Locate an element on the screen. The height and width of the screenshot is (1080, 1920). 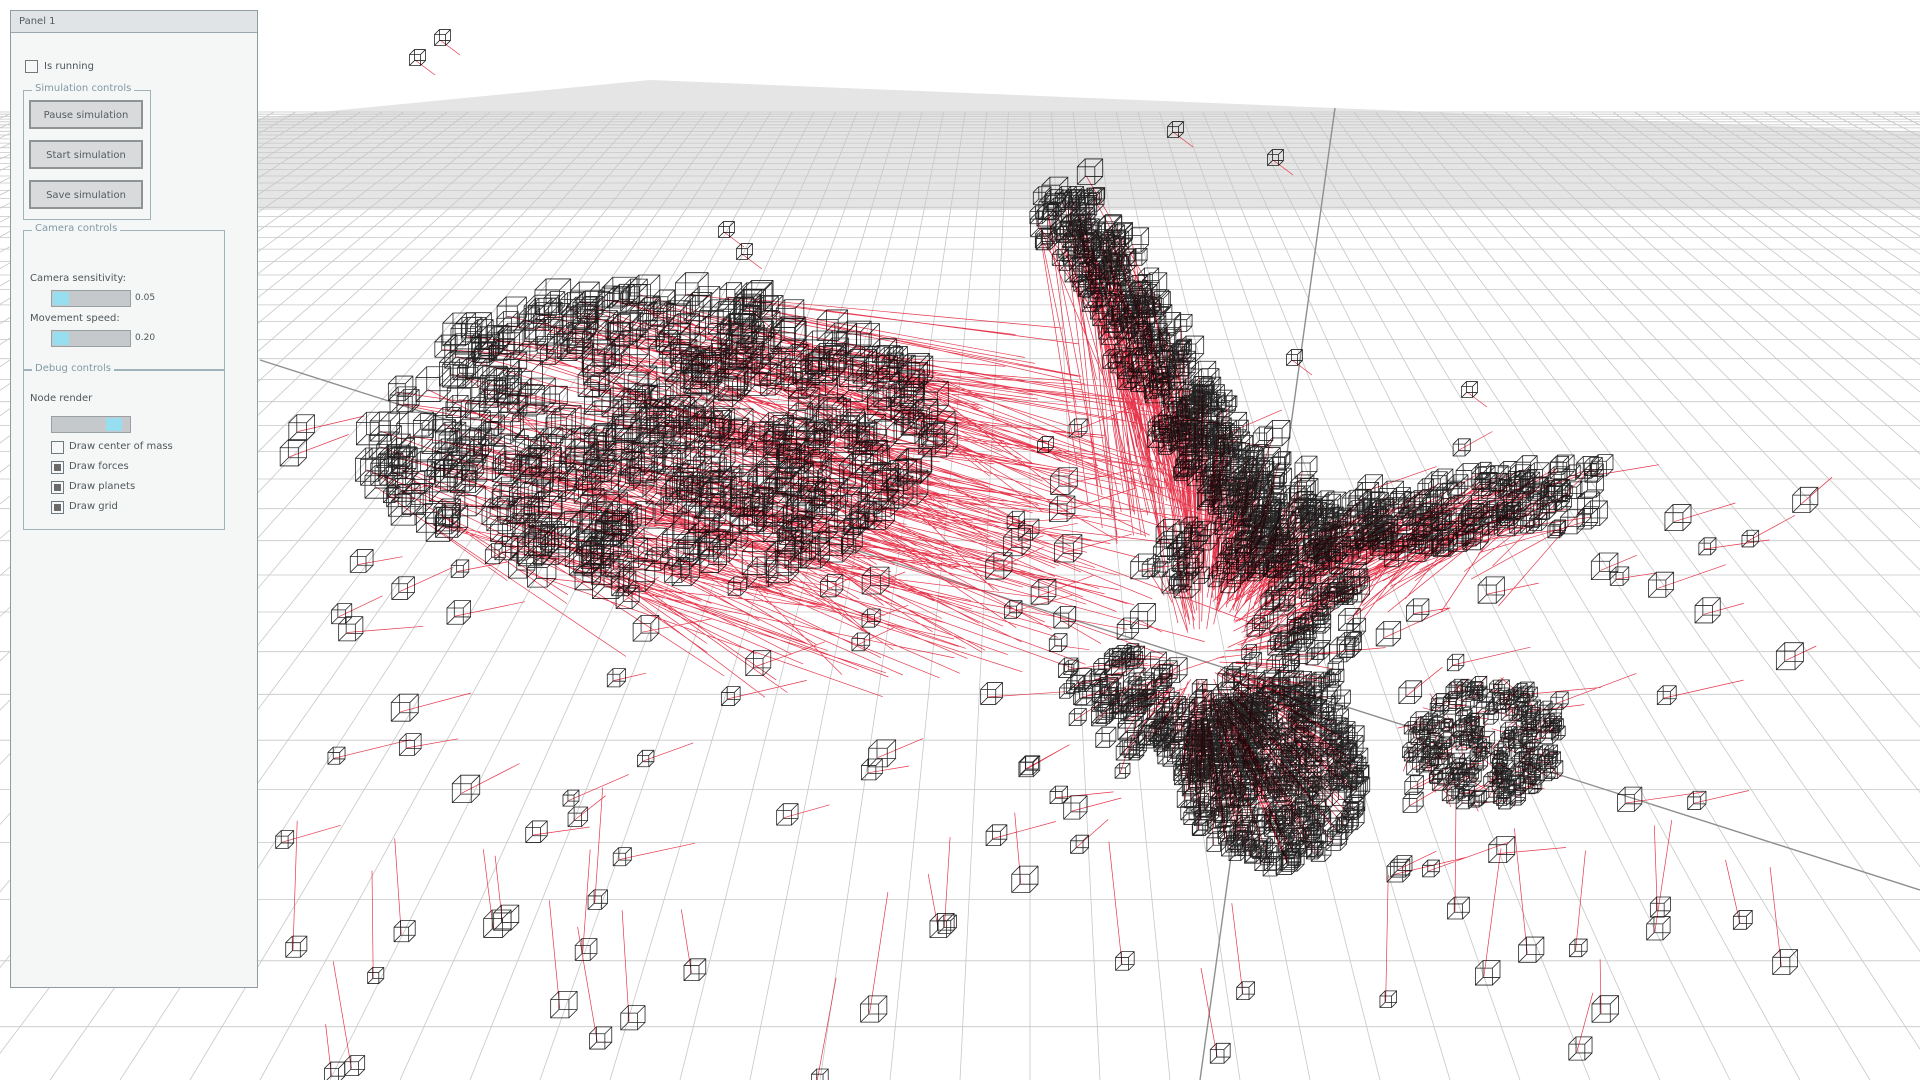
start-simulation-button: Start simulation is located at coordinates (86, 154).